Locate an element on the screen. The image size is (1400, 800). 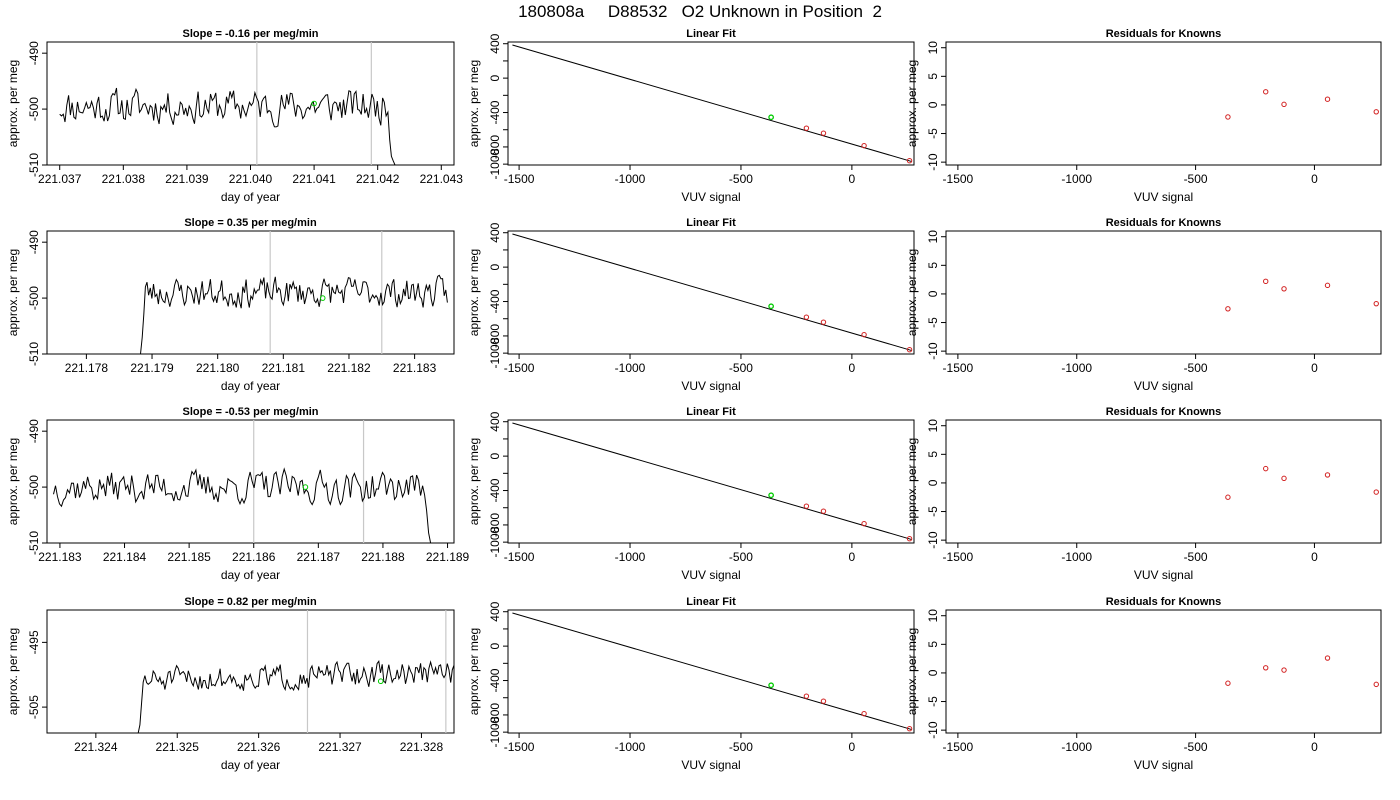
y-tick-label: -510 is located at coordinates (34, 165).